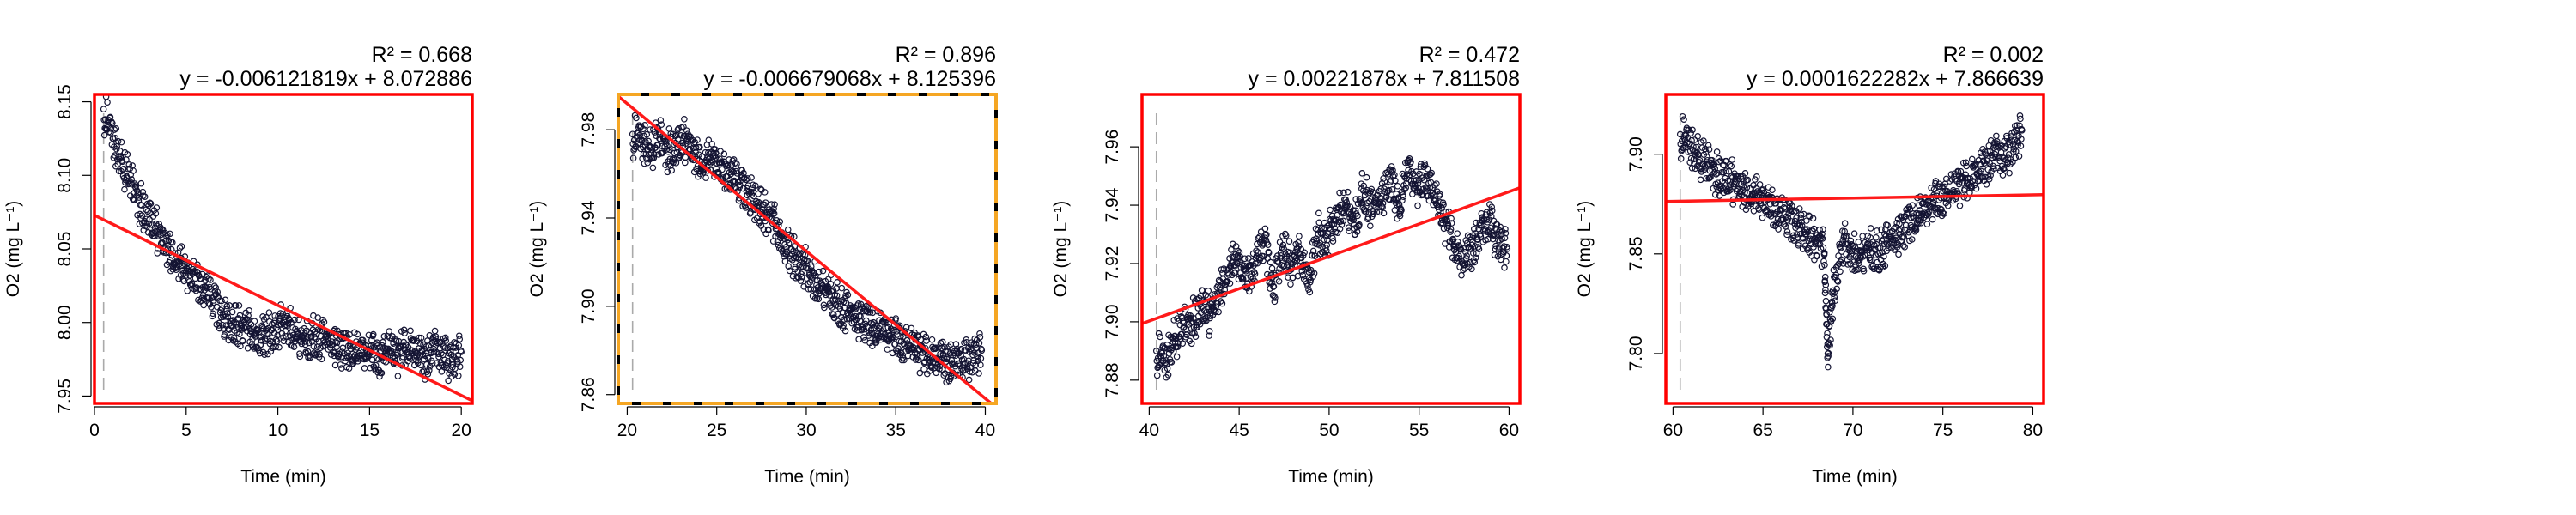 Image resolution: width=2576 pixels, height=515 pixels. What do you see at coordinates (65, 322) in the screenshot?
I see `y-tick-label: 8.00` at bounding box center [65, 322].